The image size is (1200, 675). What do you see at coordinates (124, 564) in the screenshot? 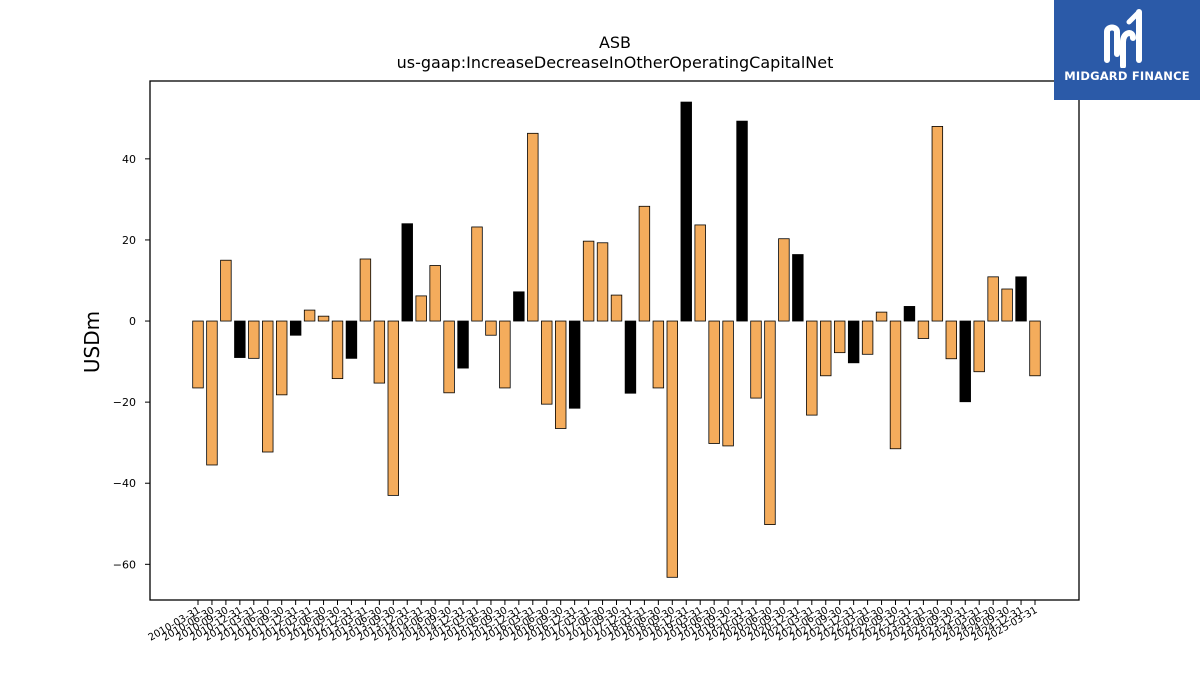
I see `y-tick-label: −60` at bounding box center [124, 564].